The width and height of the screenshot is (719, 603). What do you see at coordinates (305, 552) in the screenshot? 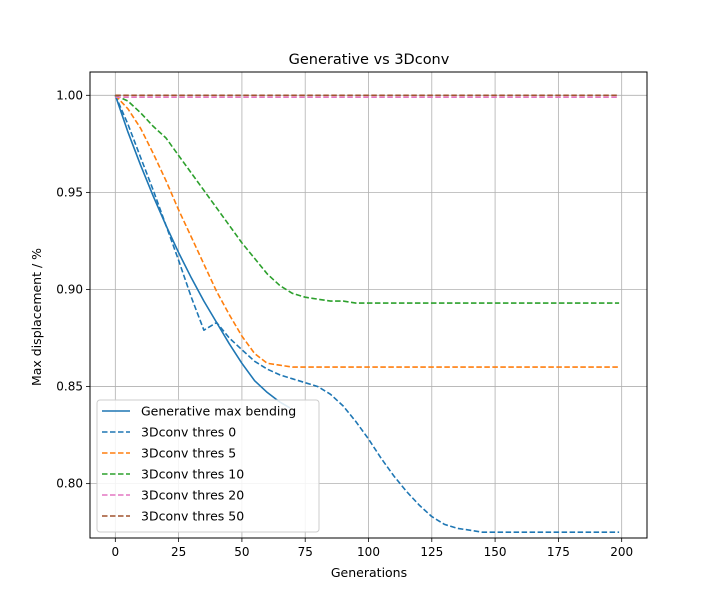
I see `x-tick-label: 75` at bounding box center [305, 552].